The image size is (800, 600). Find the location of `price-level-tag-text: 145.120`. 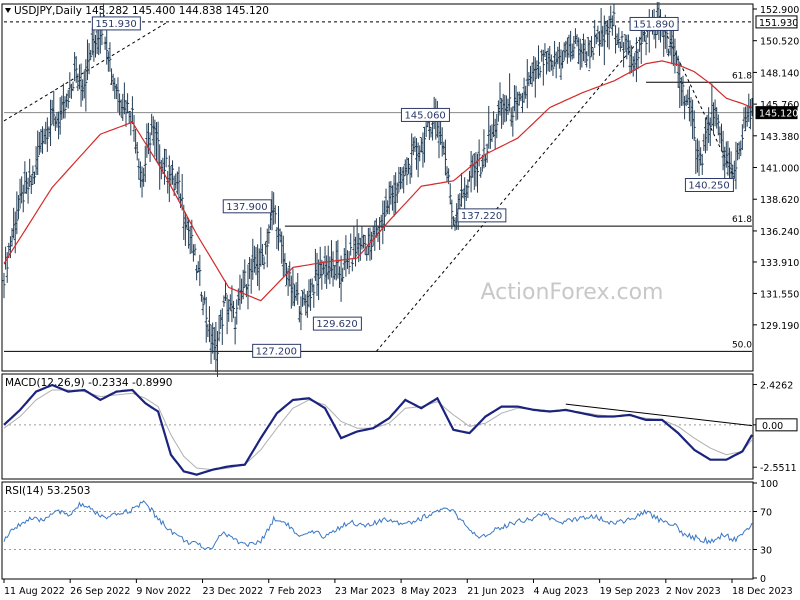

price-level-tag-text: 145.120 is located at coordinates (778, 114).